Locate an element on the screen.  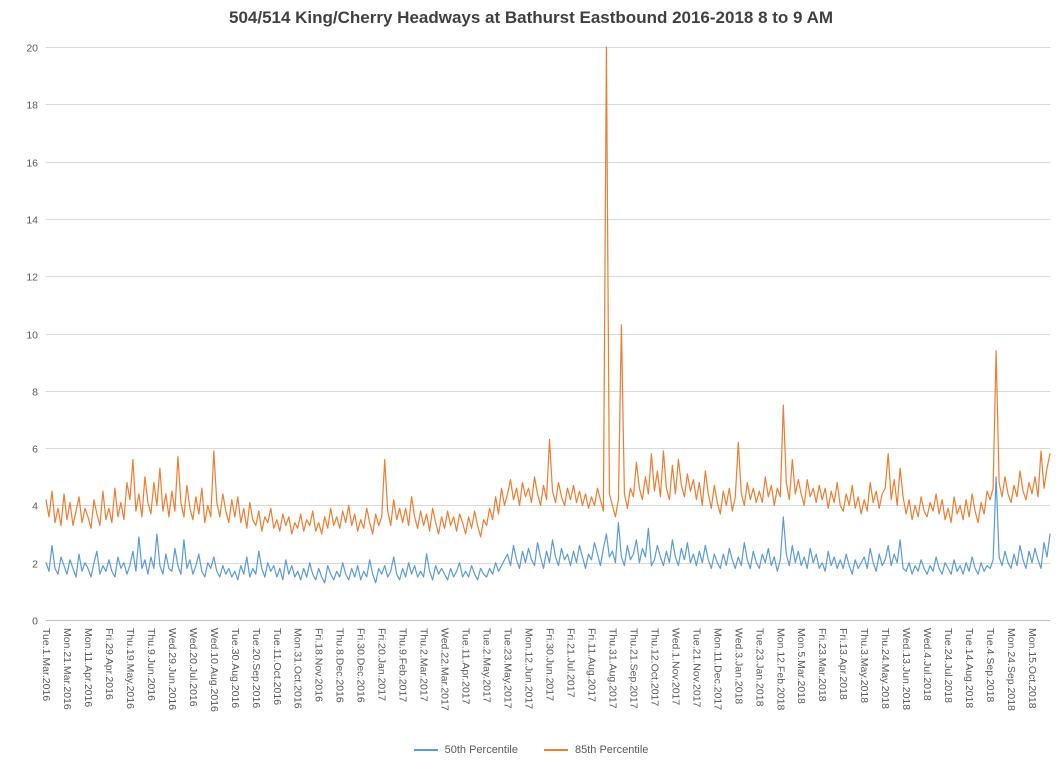
x-tick-label: Tue.21.Nov.2017 is located at coordinates (696, 668).